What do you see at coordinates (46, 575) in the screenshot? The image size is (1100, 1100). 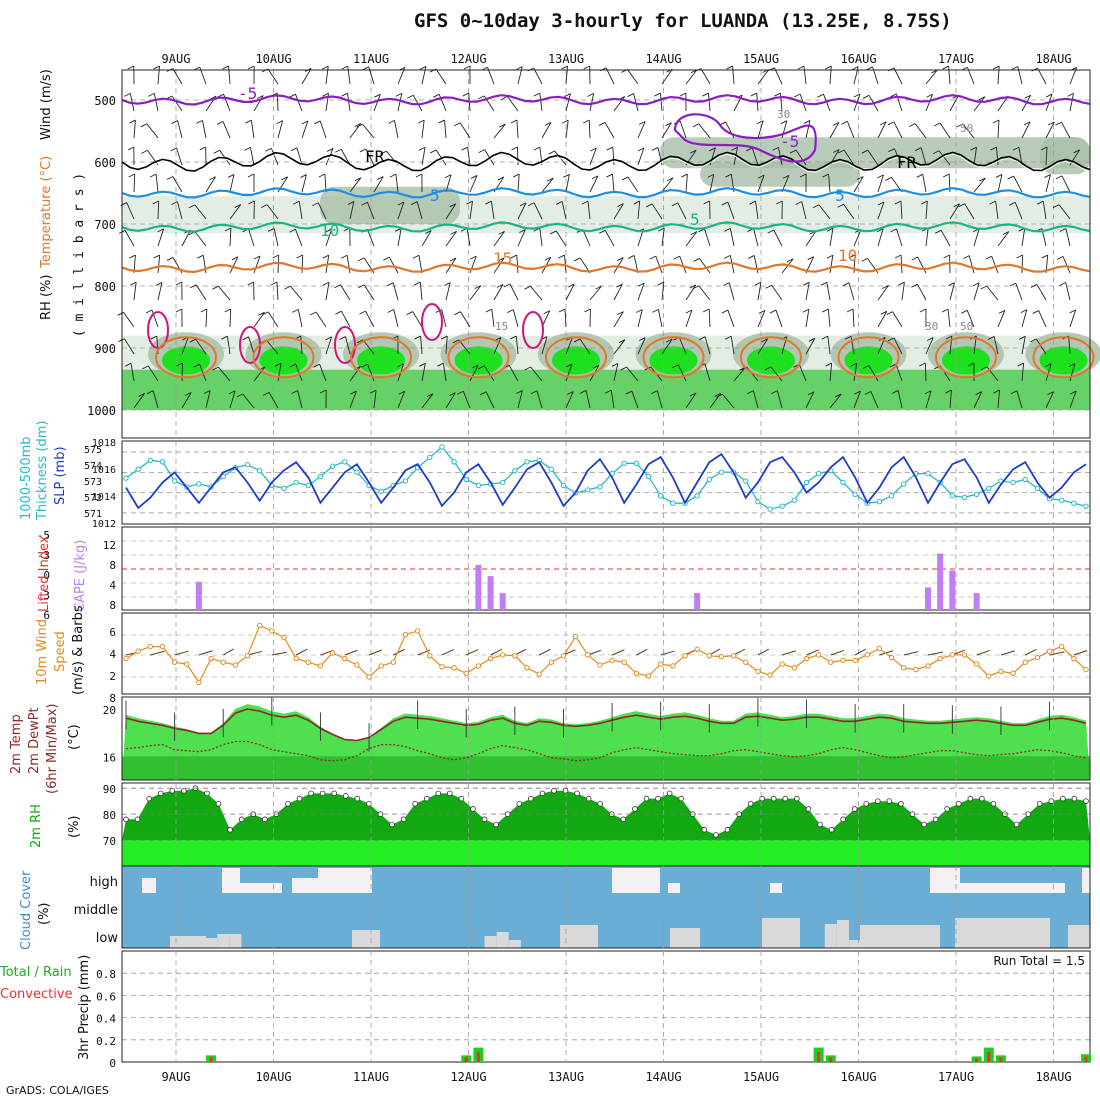 I see `li-tick: 0` at bounding box center [46, 575].